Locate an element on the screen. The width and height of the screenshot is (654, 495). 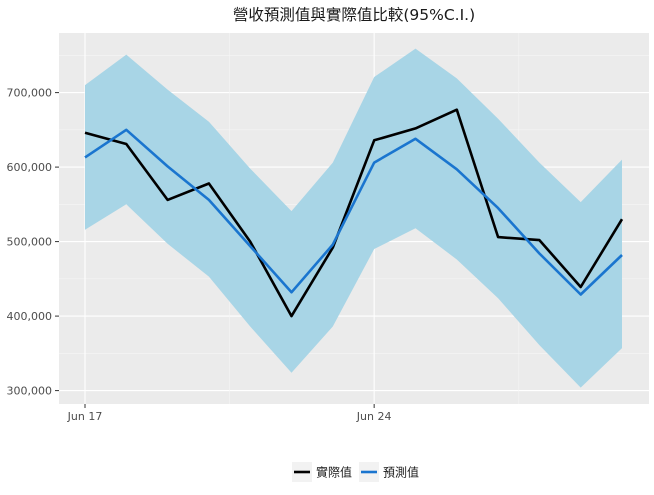
y-axis: 300,000 400,000 500,000 600,000 700,000 is located at coordinates (33, 242).